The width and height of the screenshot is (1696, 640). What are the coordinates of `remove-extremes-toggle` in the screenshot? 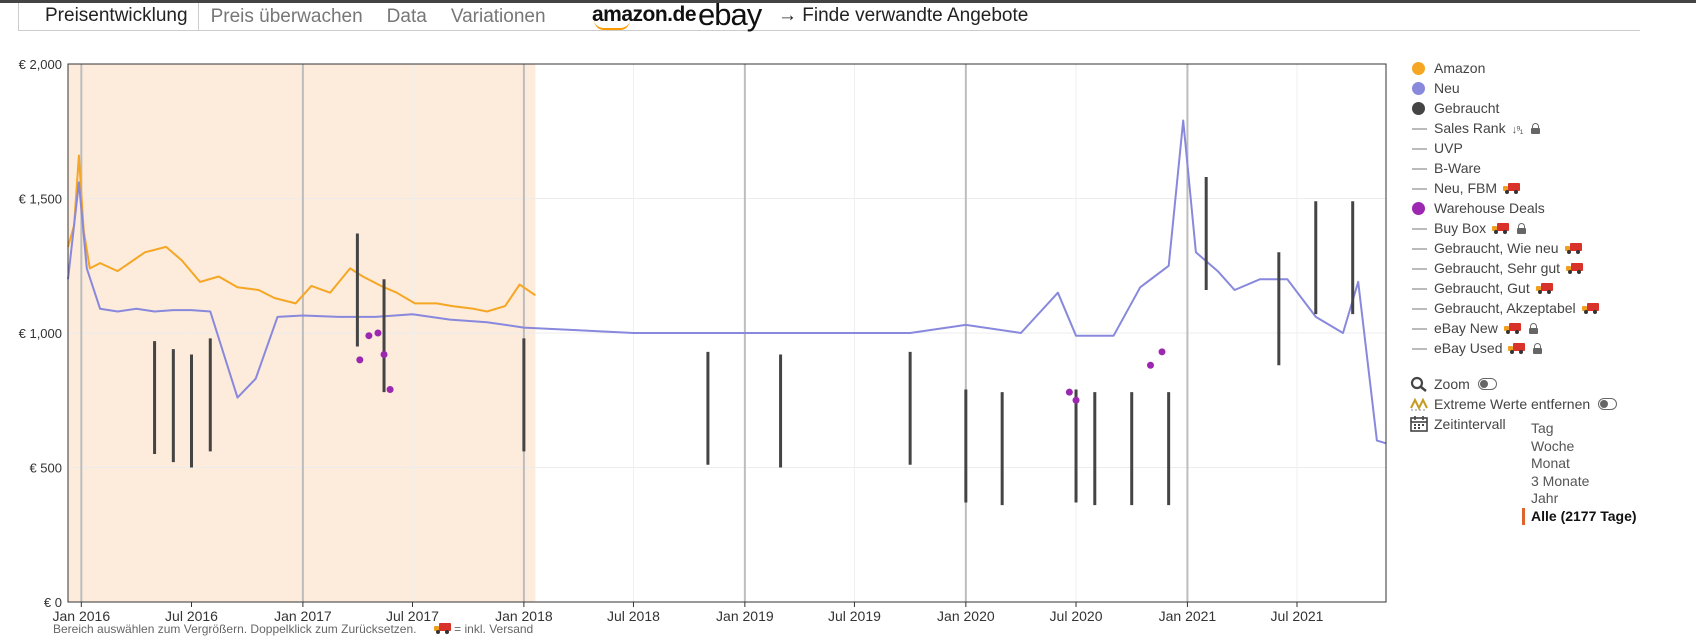 It's located at (1608, 404).